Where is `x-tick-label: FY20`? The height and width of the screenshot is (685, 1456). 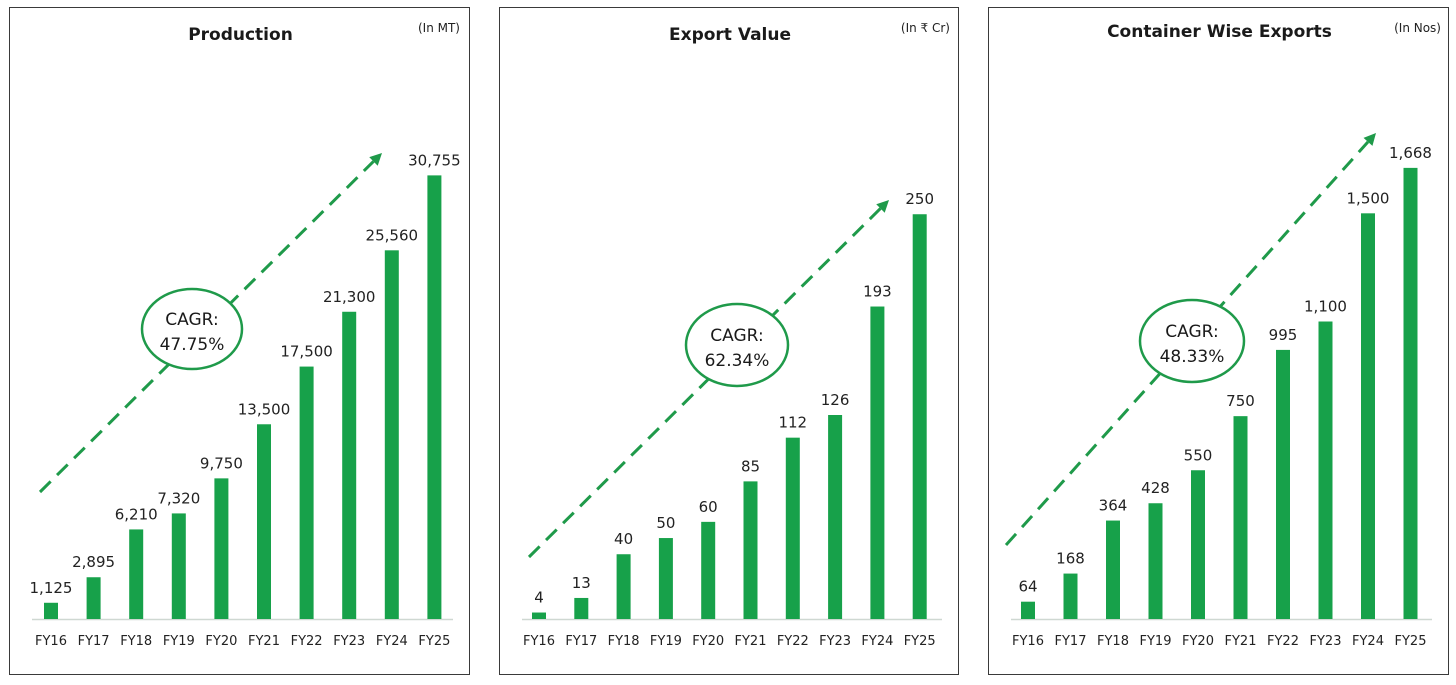
x-tick-label: FY20 is located at coordinates (221, 641).